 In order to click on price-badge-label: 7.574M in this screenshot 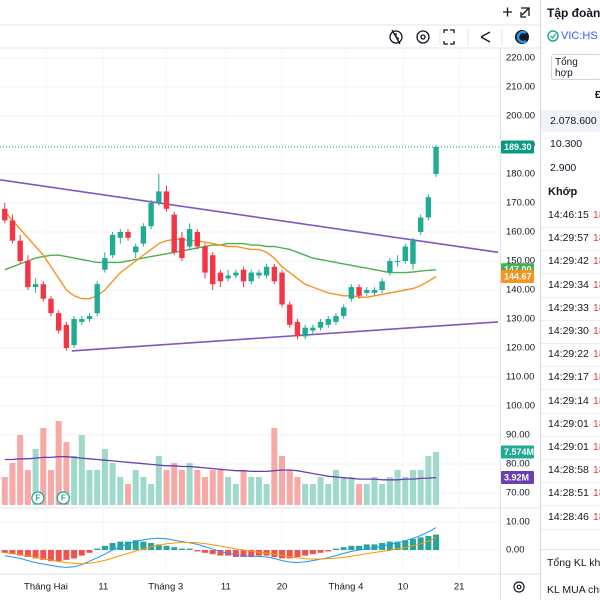, I will do `click(519, 452)`.